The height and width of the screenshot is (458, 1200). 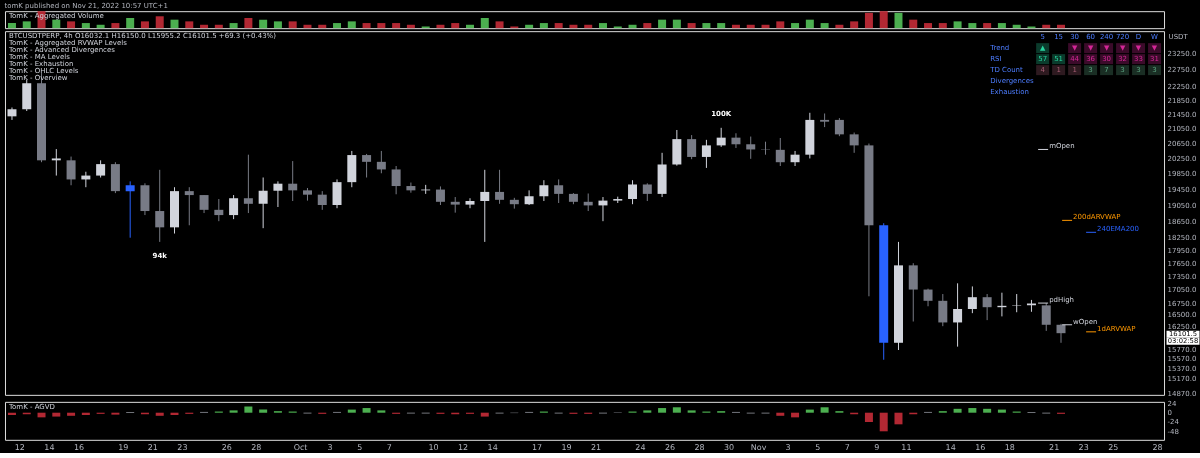 What do you see at coordinates (640, 448) in the screenshot?
I see `x-tick-label: 24` at bounding box center [640, 448].